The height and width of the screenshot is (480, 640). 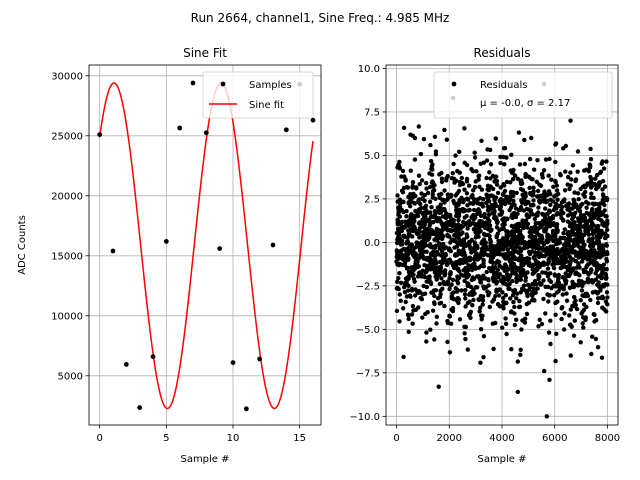 I want to click on sine-fit-legend: Samples Sine fit, so click(x=258, y=95).